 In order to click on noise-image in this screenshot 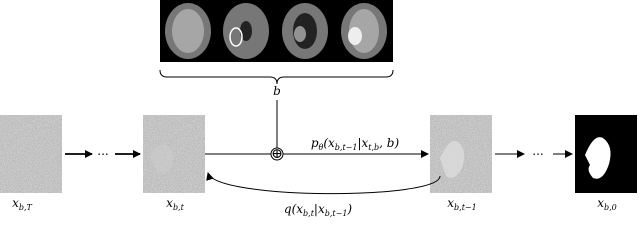, I will do `click(31, 154)`.